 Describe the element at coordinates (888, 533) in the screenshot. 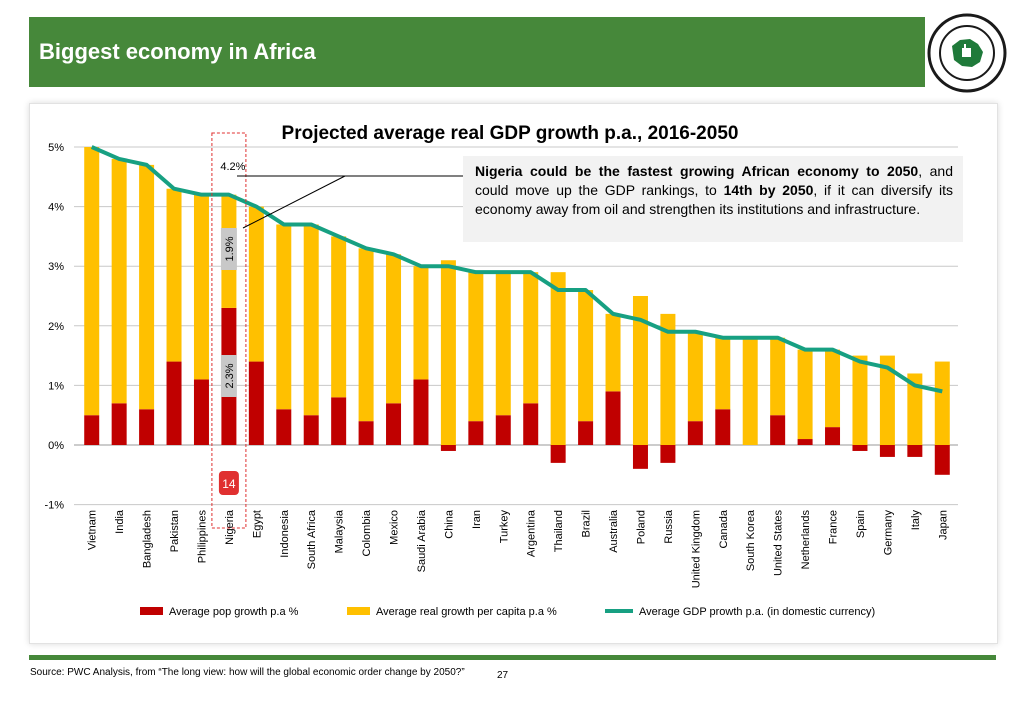

I see `x-tick-label: Germany` at that location.